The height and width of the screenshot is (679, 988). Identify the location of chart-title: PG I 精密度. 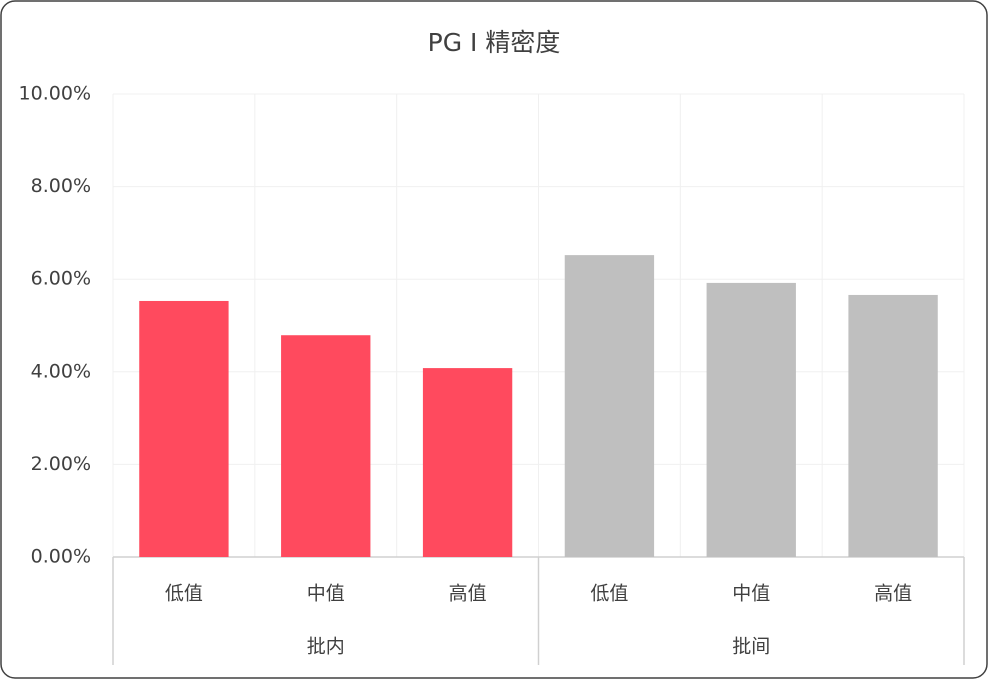
(494, 42).